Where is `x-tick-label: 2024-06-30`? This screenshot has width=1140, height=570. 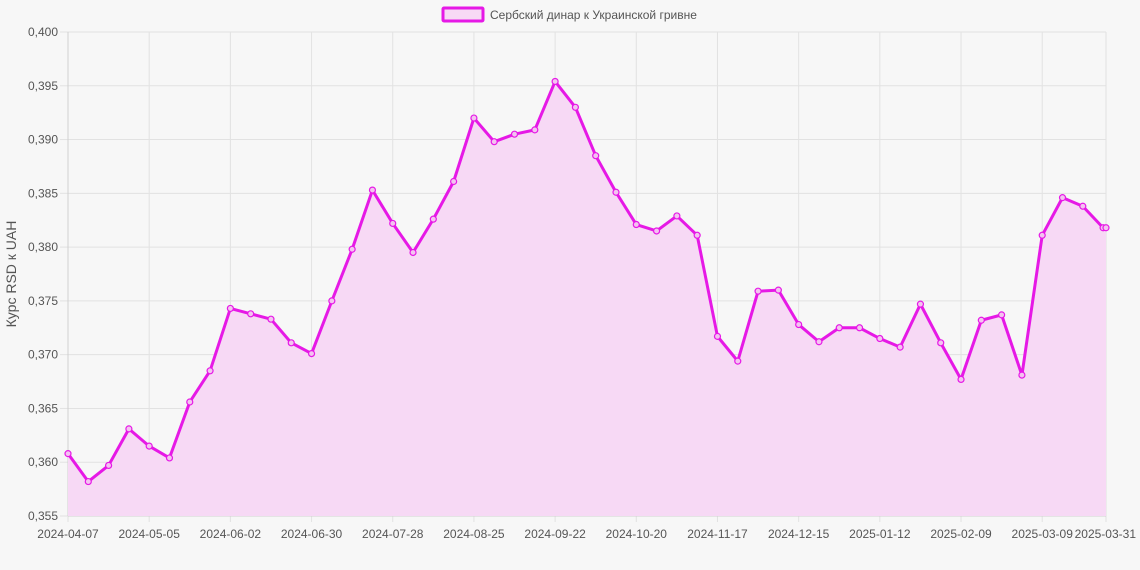
x-tick-label: 2024-06-30 is located at coordinates (312, 534).